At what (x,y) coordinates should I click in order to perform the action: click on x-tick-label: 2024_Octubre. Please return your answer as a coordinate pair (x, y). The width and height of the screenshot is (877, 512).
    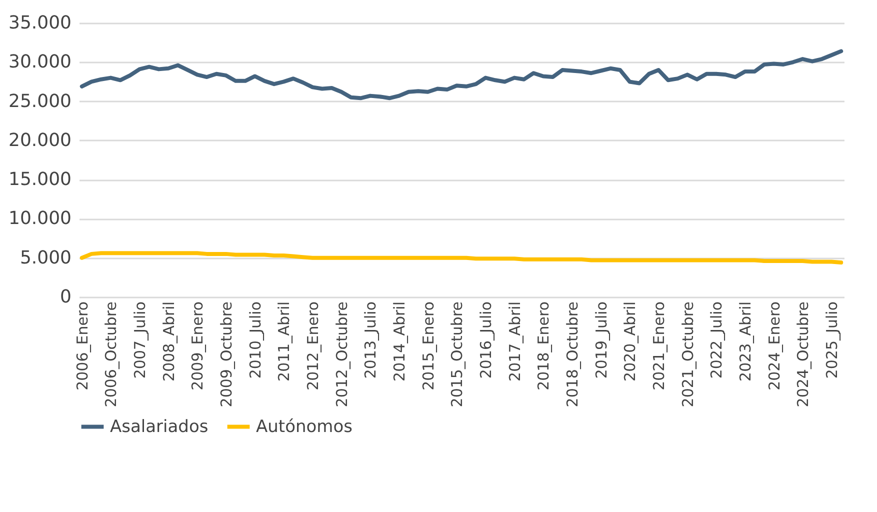
    Looking at the image, I should click on (803, 355).